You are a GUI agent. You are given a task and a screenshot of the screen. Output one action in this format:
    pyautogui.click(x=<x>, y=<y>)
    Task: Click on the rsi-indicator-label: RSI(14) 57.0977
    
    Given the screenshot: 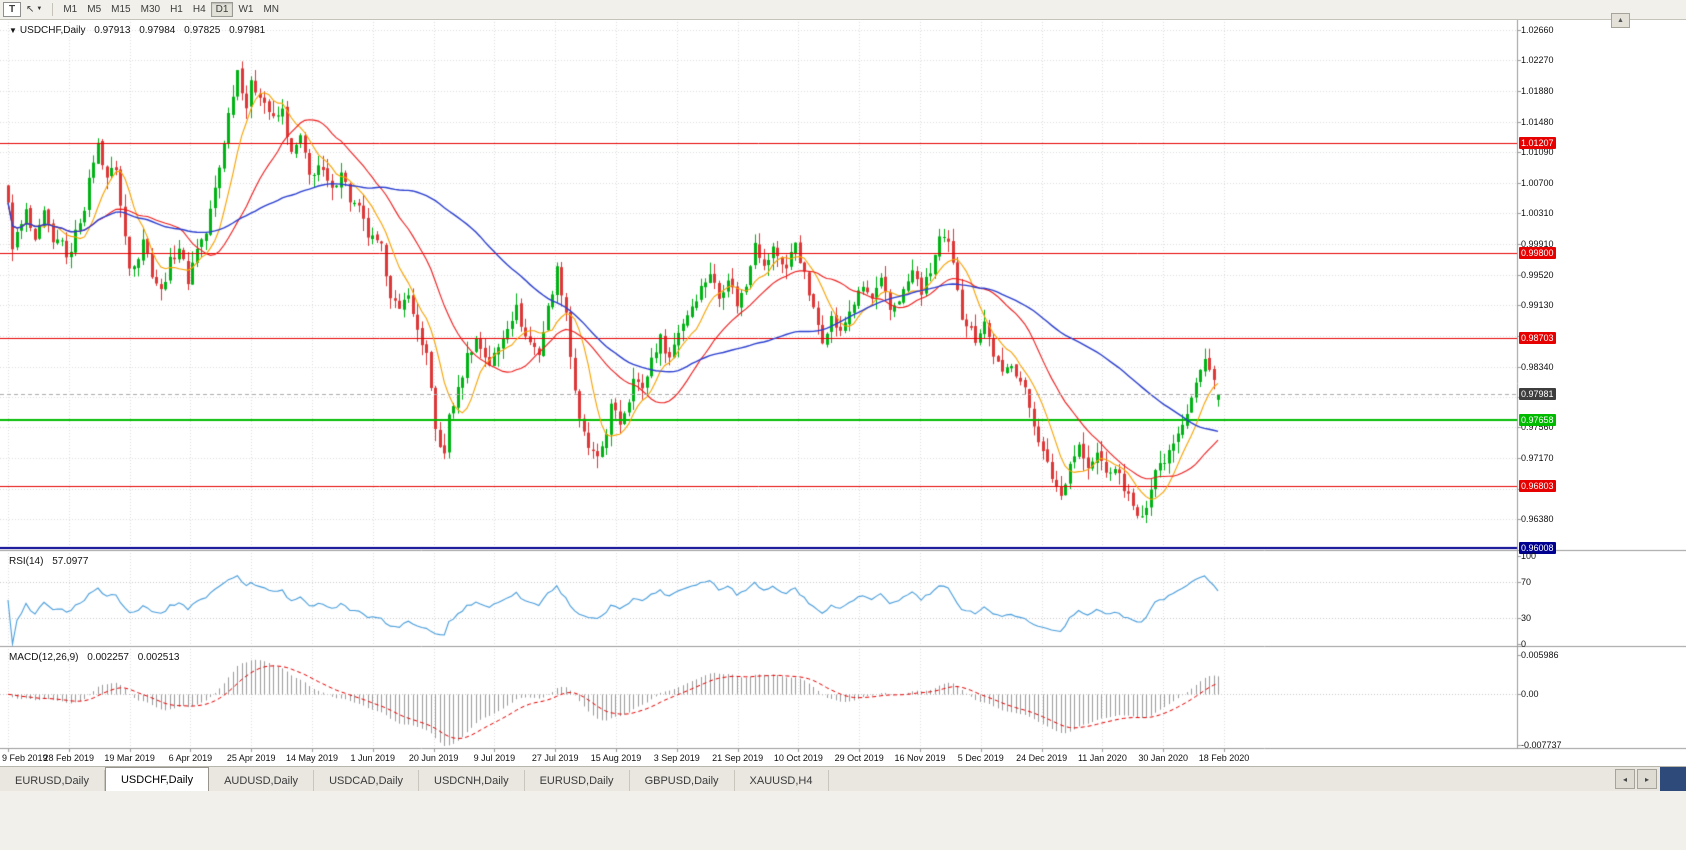 What is the action you would take?
    pyautogui.click(x=48, y=561)
    